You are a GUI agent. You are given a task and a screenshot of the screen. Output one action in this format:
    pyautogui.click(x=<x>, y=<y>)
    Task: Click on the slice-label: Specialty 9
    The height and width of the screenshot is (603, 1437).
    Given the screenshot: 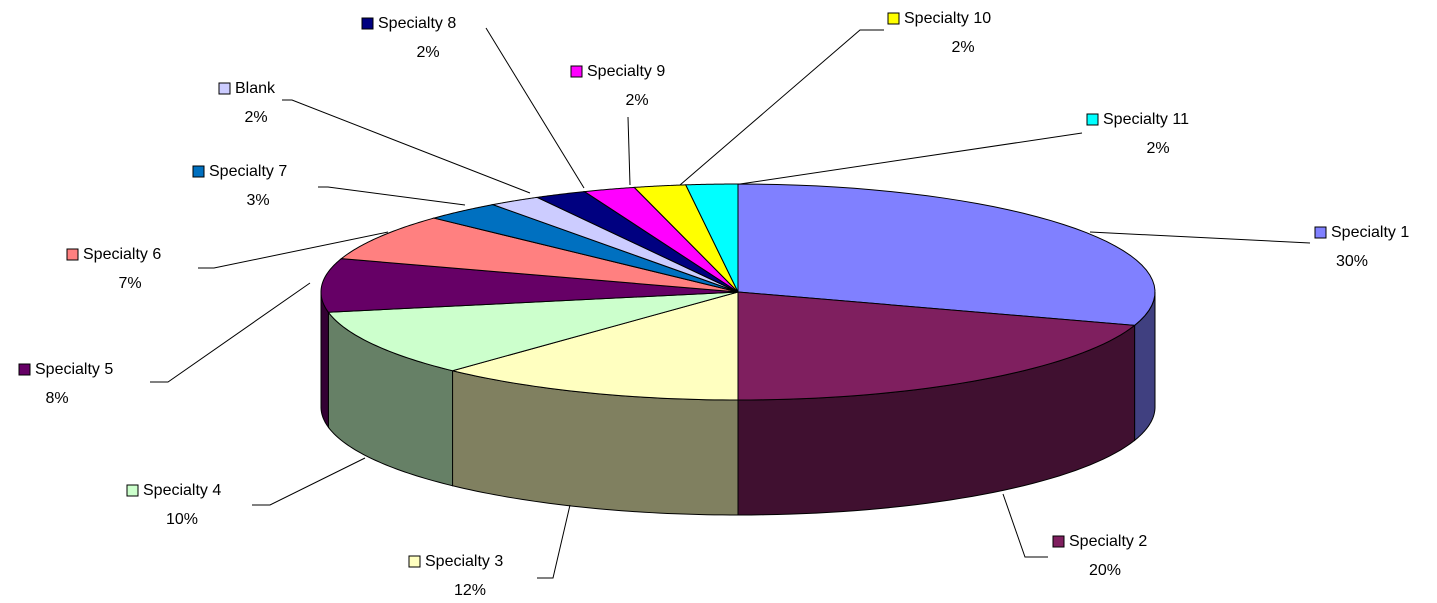 What is the action you would take?
    pyautogui.click(x=626, y=71)
    